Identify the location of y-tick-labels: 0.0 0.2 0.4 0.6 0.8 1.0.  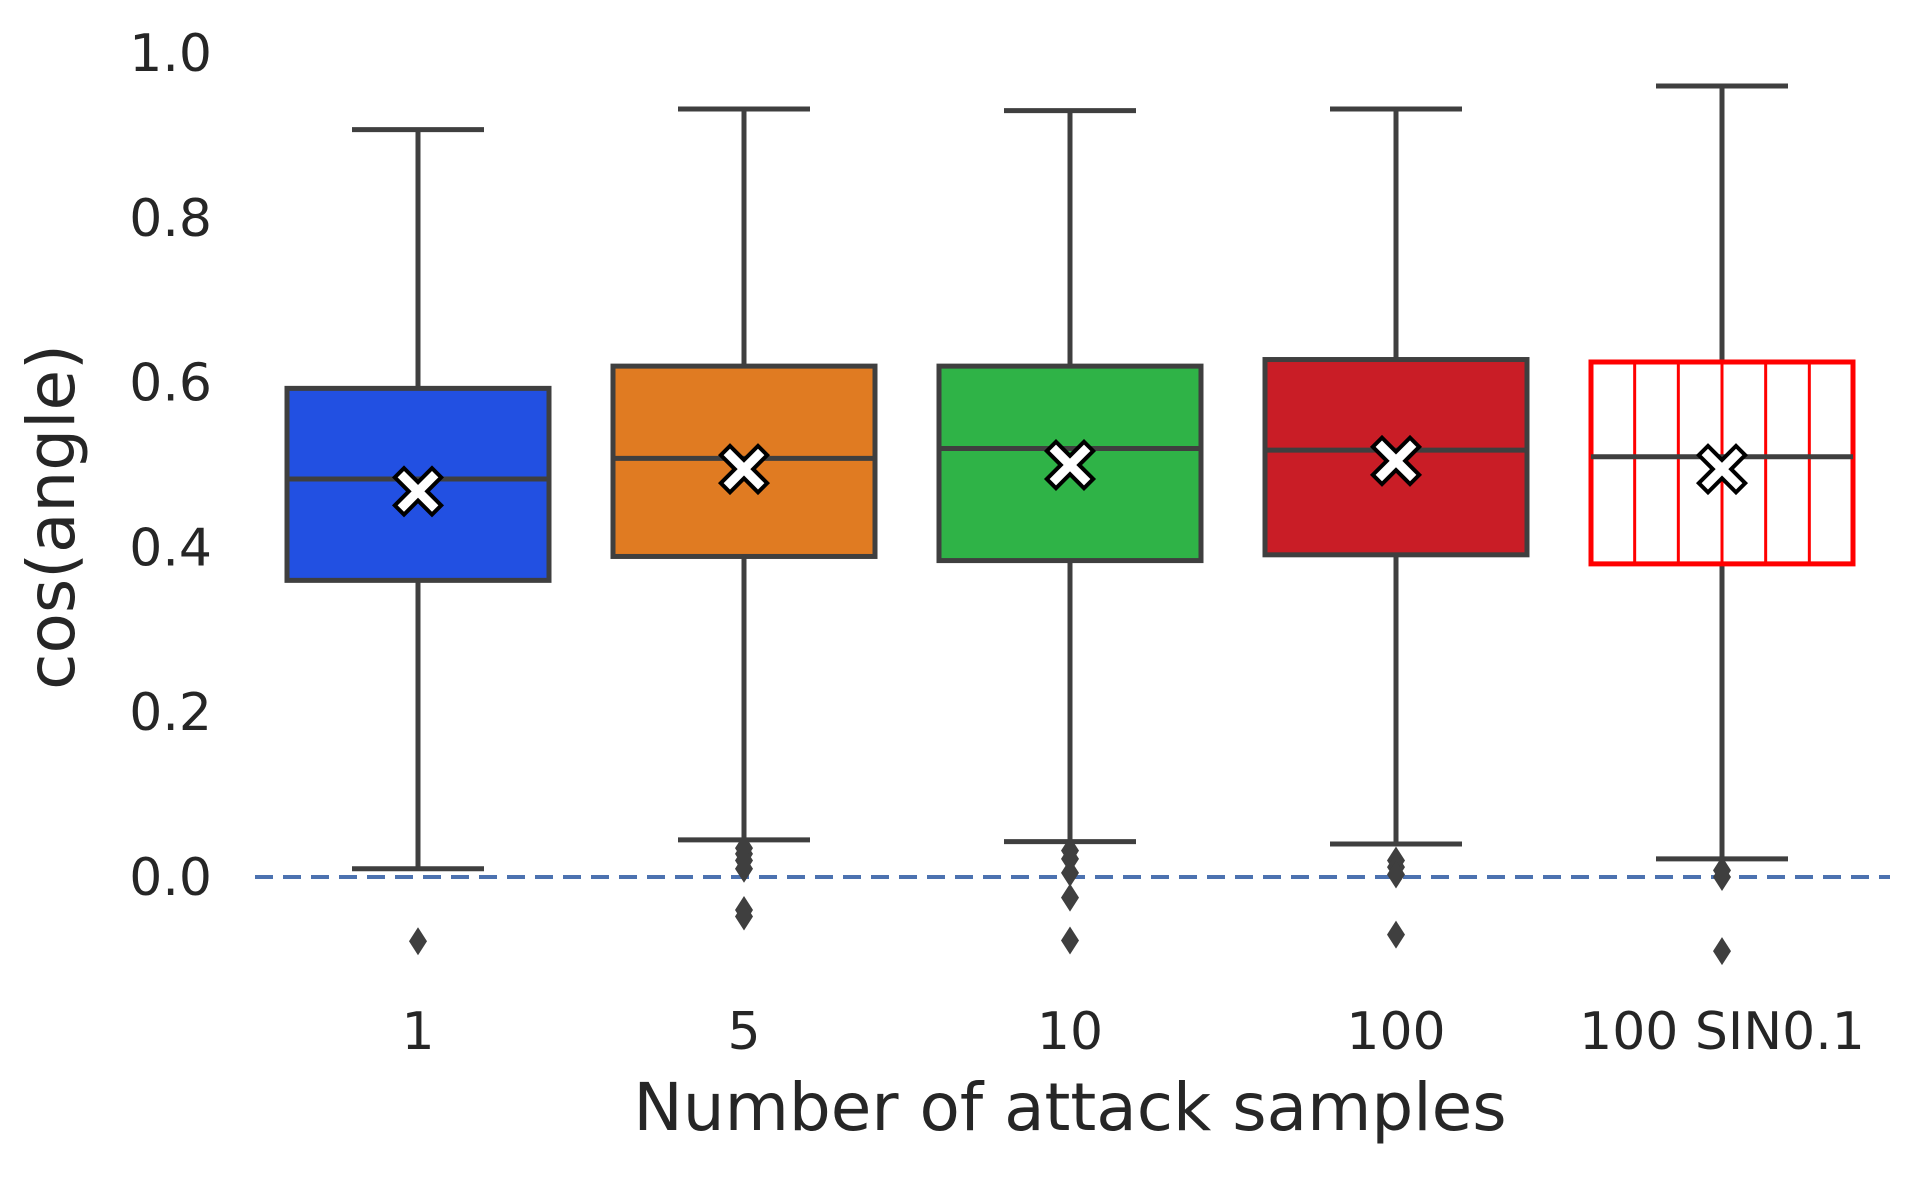
(170, 466).